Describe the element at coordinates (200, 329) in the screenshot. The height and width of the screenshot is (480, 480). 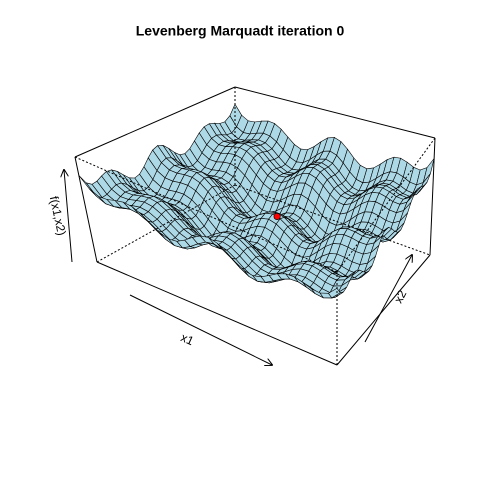
I see `x1-arrow` at that location.